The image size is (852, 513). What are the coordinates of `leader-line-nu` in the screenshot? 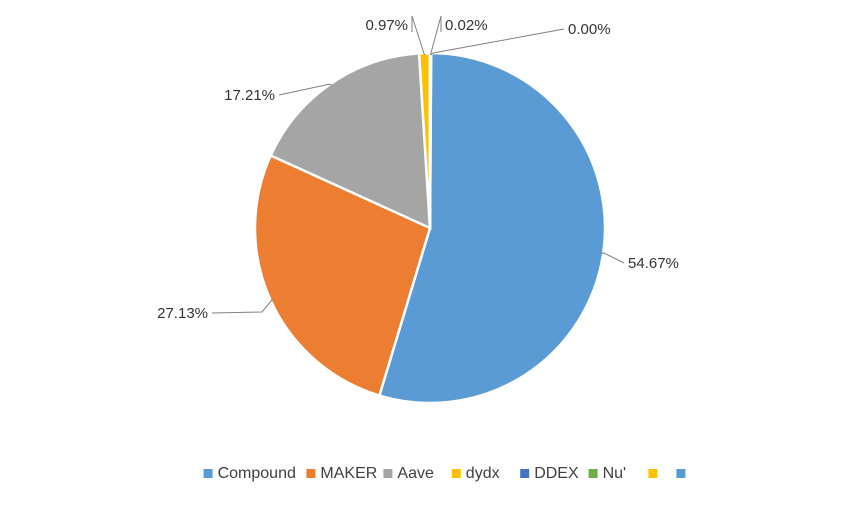 It's located at (497, 42).